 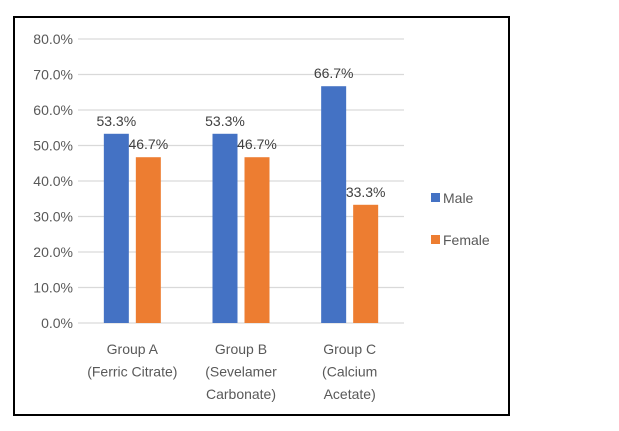 What do you see at coordinates (53, 146) in the screenshot?
I see `y-tick-label: 50.0%` at bounding box center [53, 146].